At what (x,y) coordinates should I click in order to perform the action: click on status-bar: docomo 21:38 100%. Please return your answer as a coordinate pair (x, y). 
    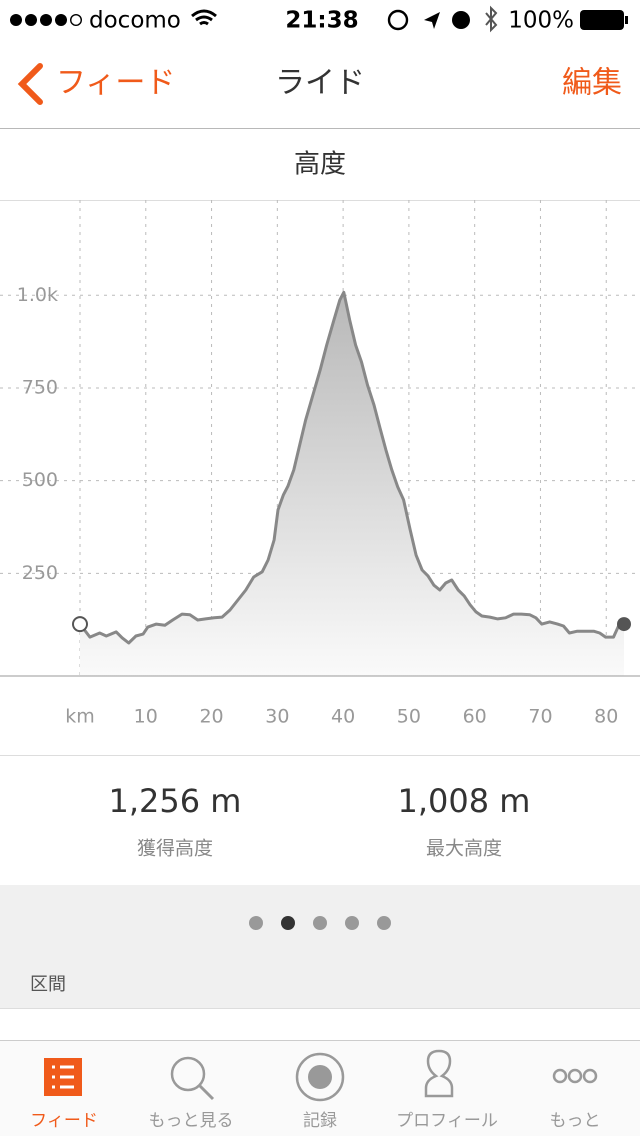
    Looking at the image, I should click on (319, 19).